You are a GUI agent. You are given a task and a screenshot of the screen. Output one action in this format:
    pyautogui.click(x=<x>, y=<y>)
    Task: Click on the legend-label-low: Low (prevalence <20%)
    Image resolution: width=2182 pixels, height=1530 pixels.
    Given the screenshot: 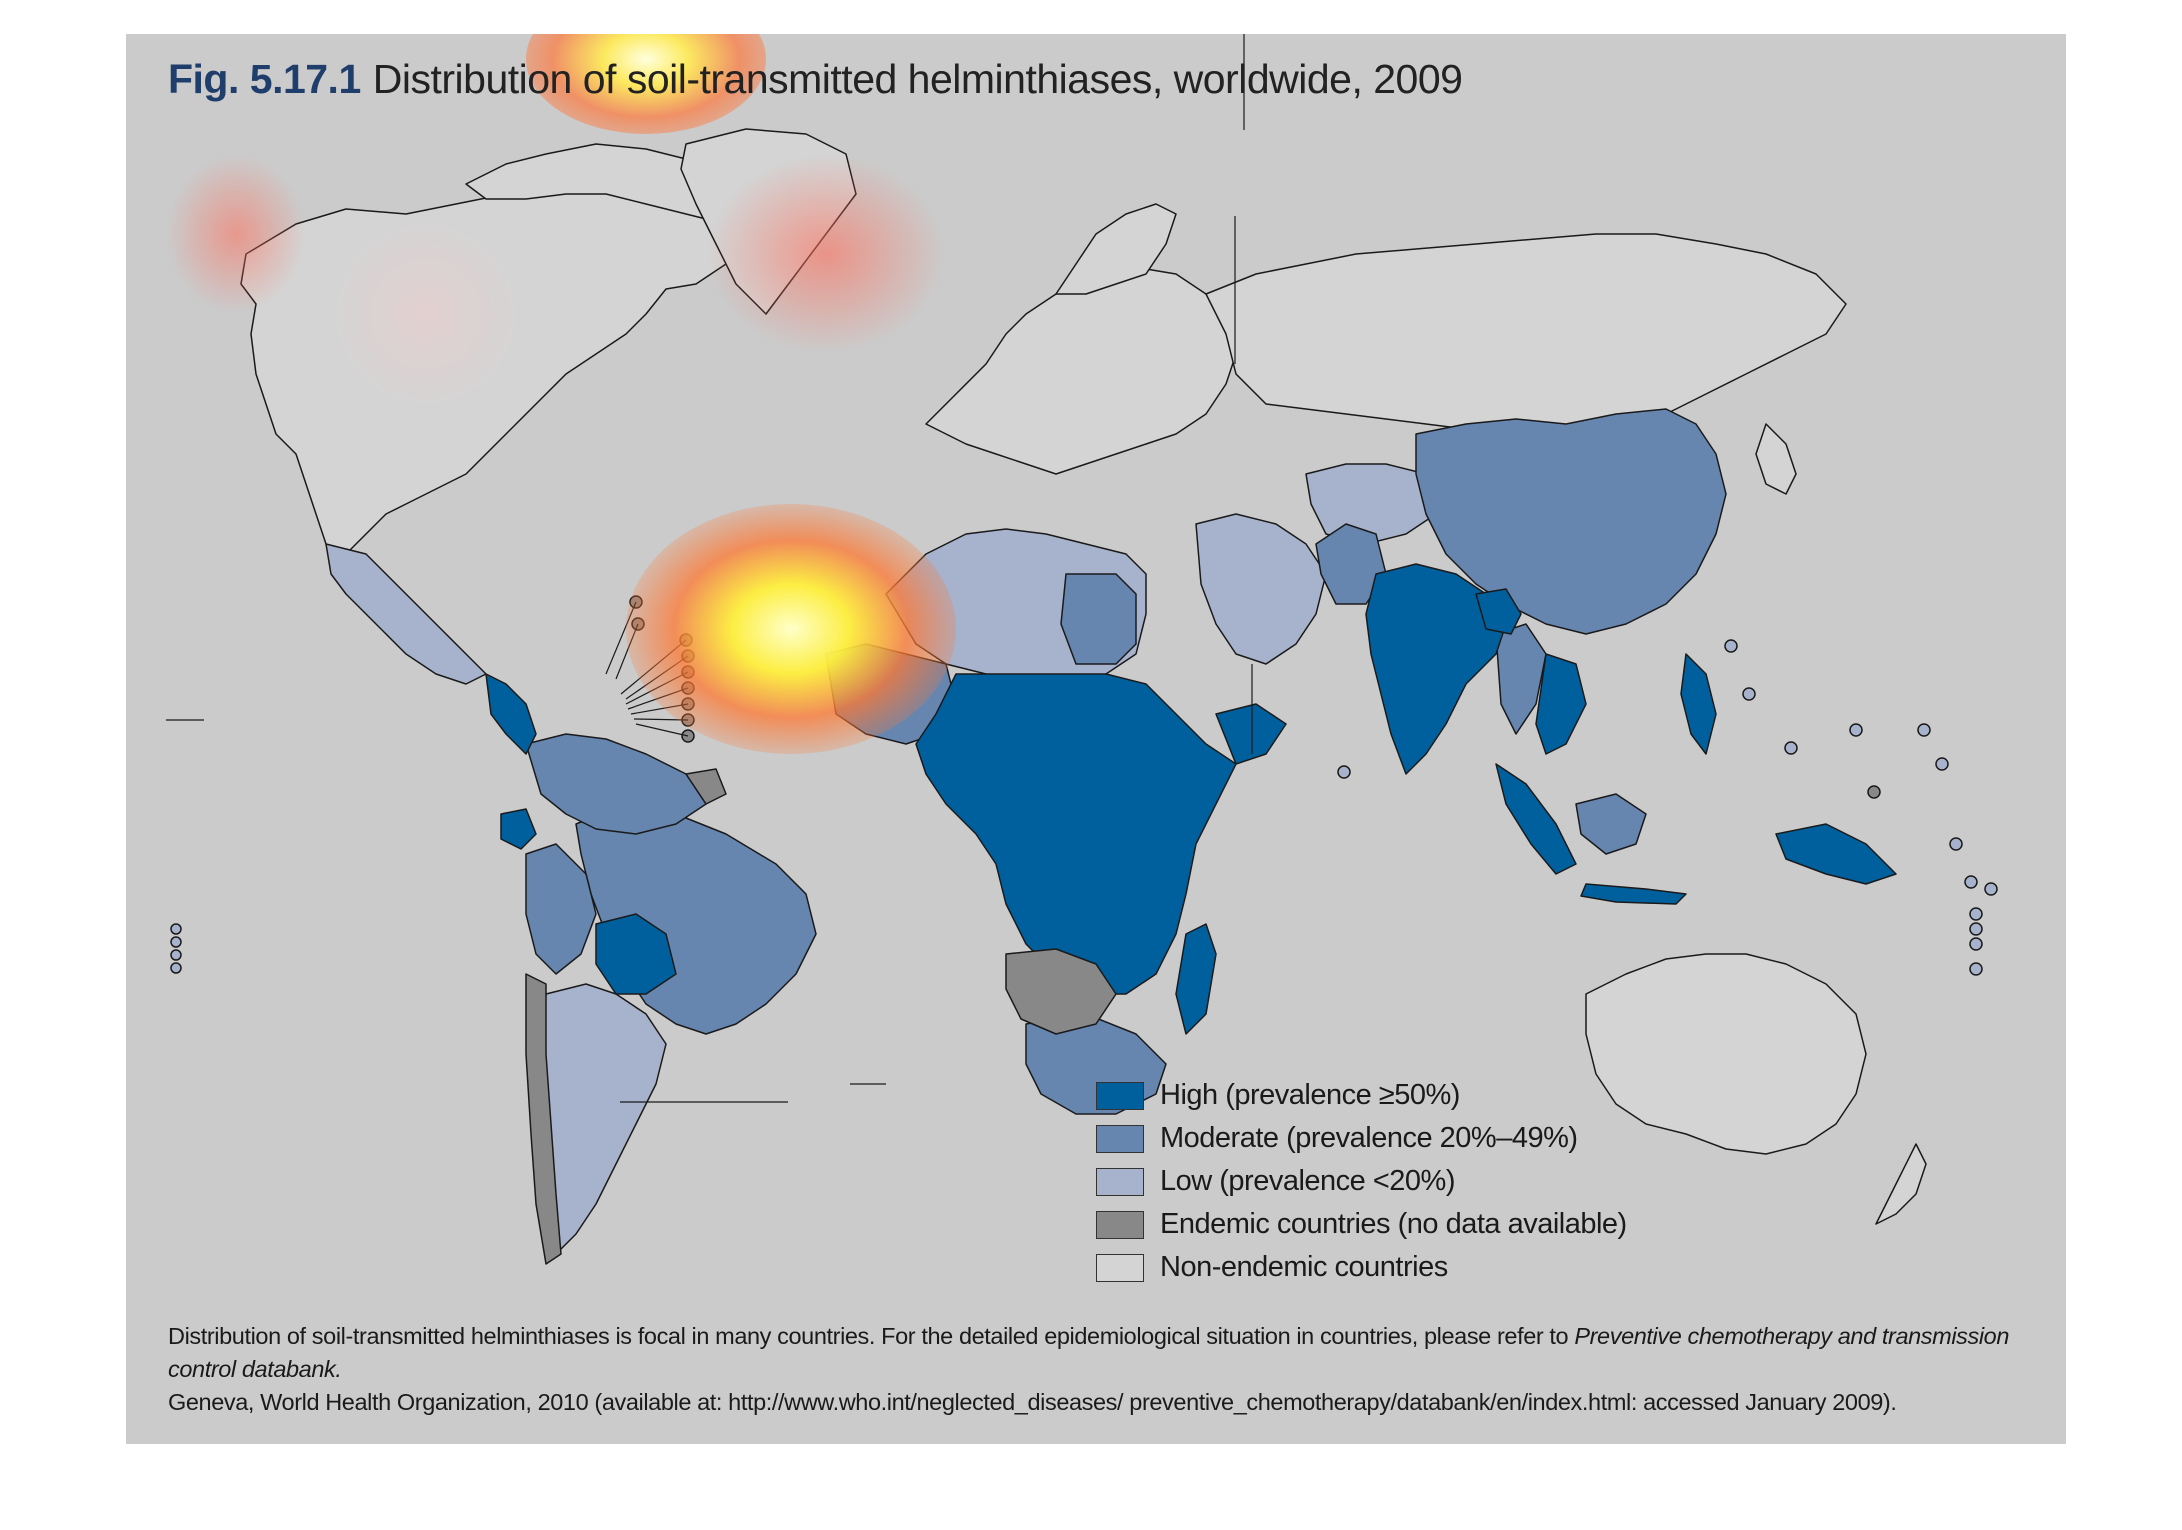 What is the action you would take?
    pyautogui.click(x=1307, y=1181)
    